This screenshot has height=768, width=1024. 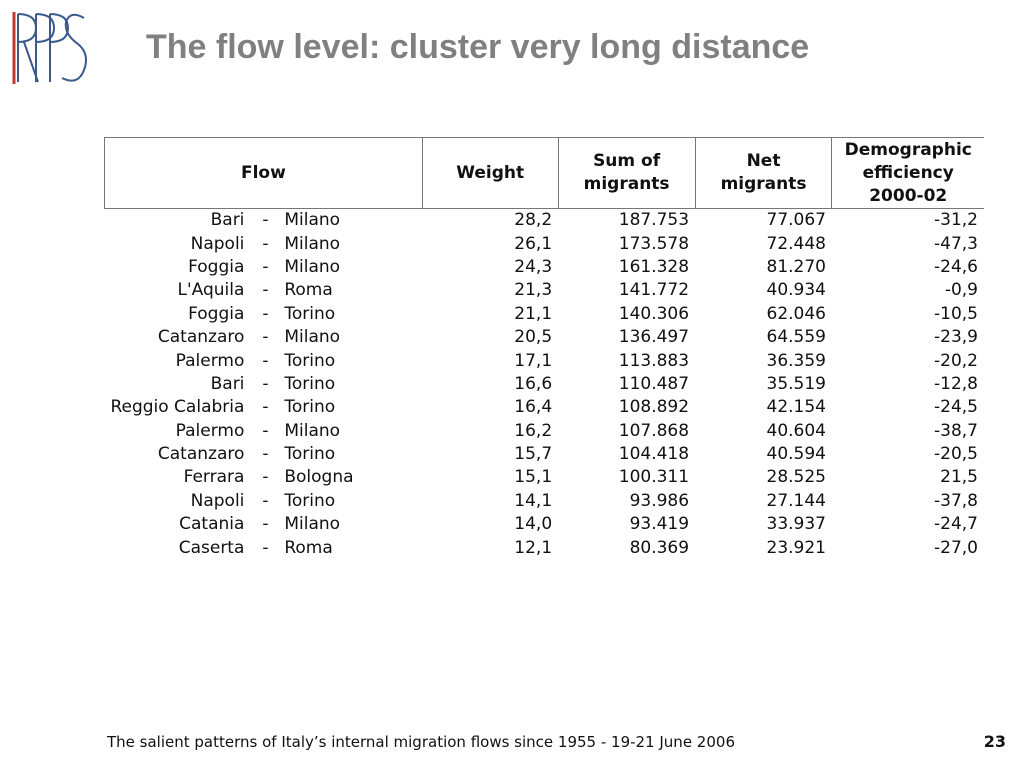 What do you see at coordinates (796, 407) in the screenshot?
I see `cell-net: 42.154` at bounding box center [796, 407].